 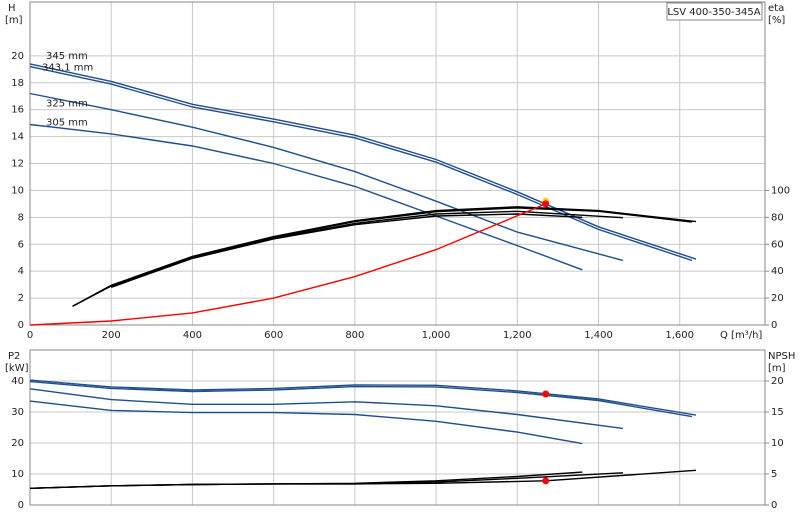 I want to click on y2-tick-label: 80, so click(x=777, y=217).